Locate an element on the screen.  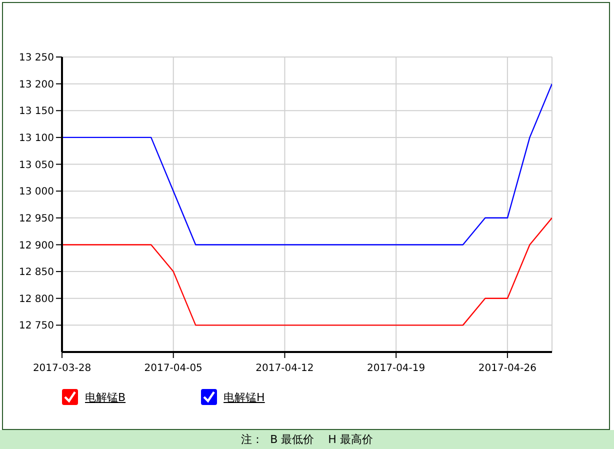
x-tick-label: 2017-03-28 is located at coordinates (62, 368).